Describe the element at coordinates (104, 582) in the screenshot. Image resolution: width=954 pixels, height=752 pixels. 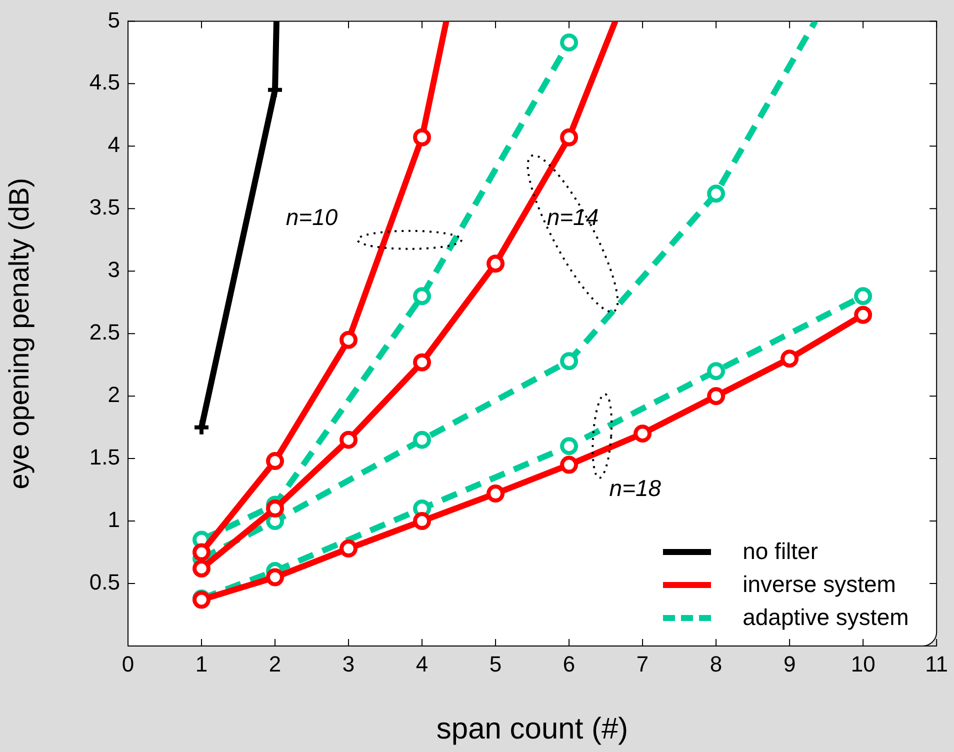
I see `y-tick-label: 0.5` at that location.